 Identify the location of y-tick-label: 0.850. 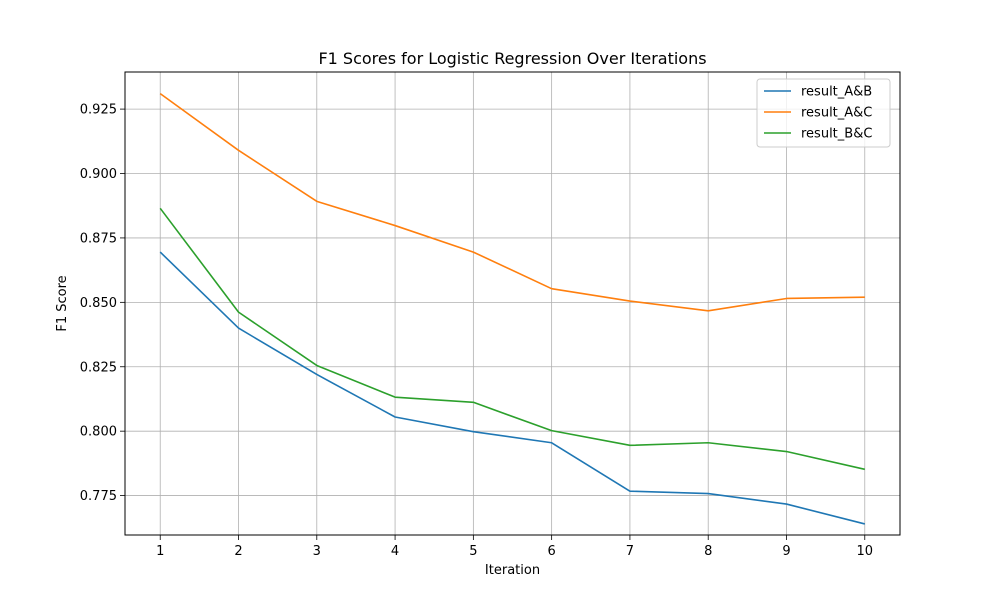
(98, 303).